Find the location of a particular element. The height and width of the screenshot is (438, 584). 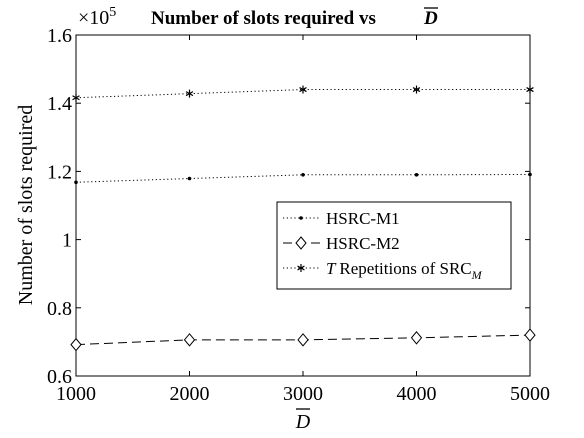

legend-items: HSRC-M1 HSRC-M2 T Repetitions of SRCM is located at coordinates (383, 245).